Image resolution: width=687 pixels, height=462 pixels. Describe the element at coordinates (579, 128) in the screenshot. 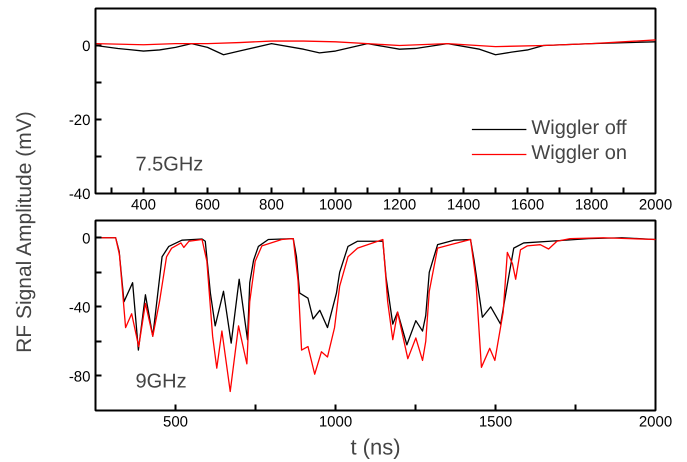

I see `legend-label: Wiggler off` at that location.